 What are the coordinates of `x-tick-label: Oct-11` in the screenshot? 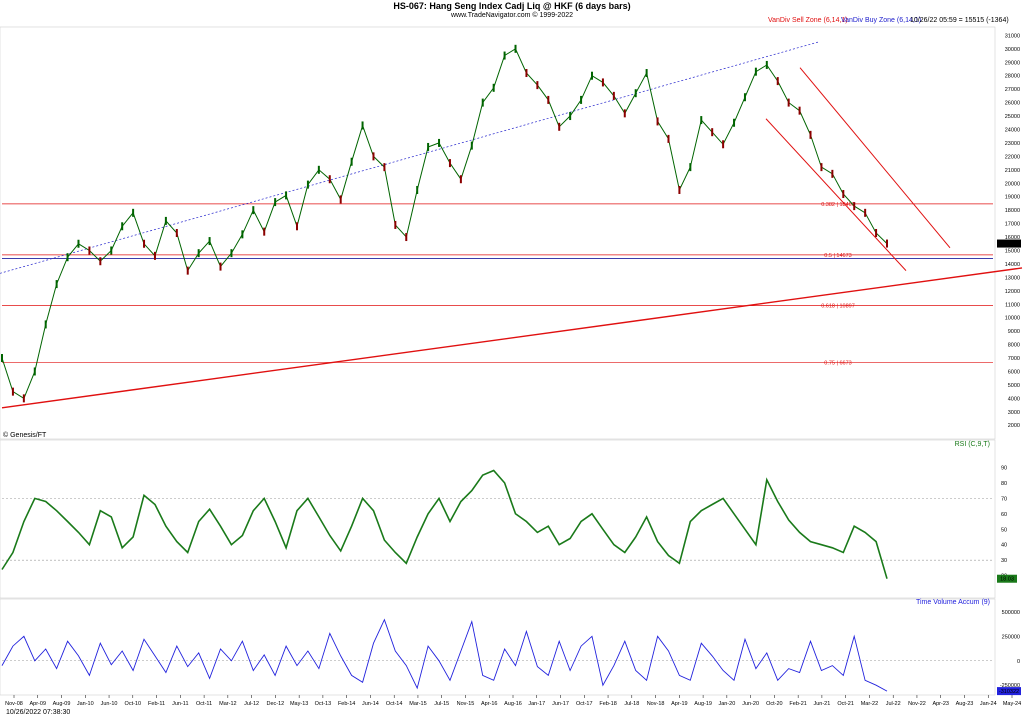 It's located at (204, 704).